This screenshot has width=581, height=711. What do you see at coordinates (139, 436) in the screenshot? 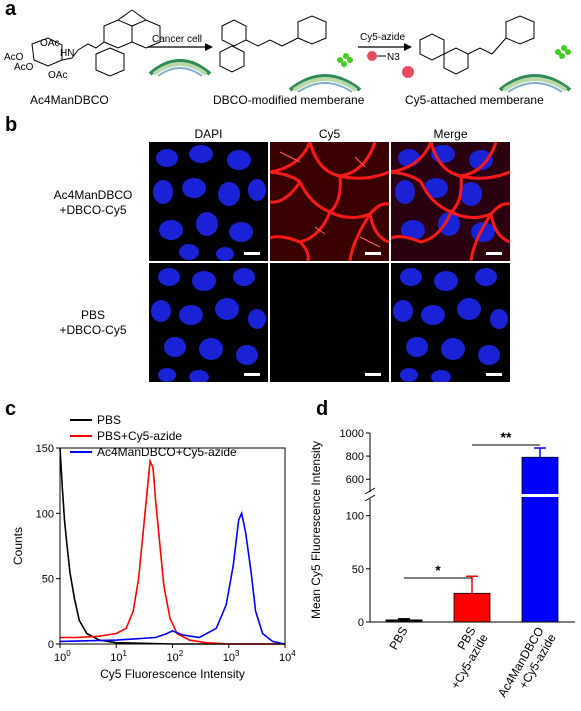
I see `legend-label-1: PBS+Cy5-azide` at bounding box center [139, 436].